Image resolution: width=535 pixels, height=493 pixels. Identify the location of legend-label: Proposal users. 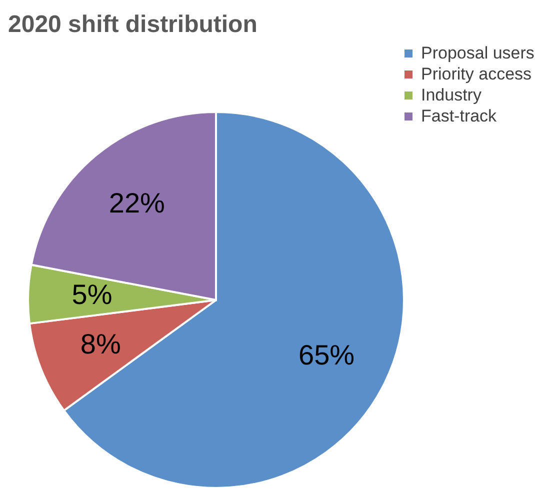
(477, 53).